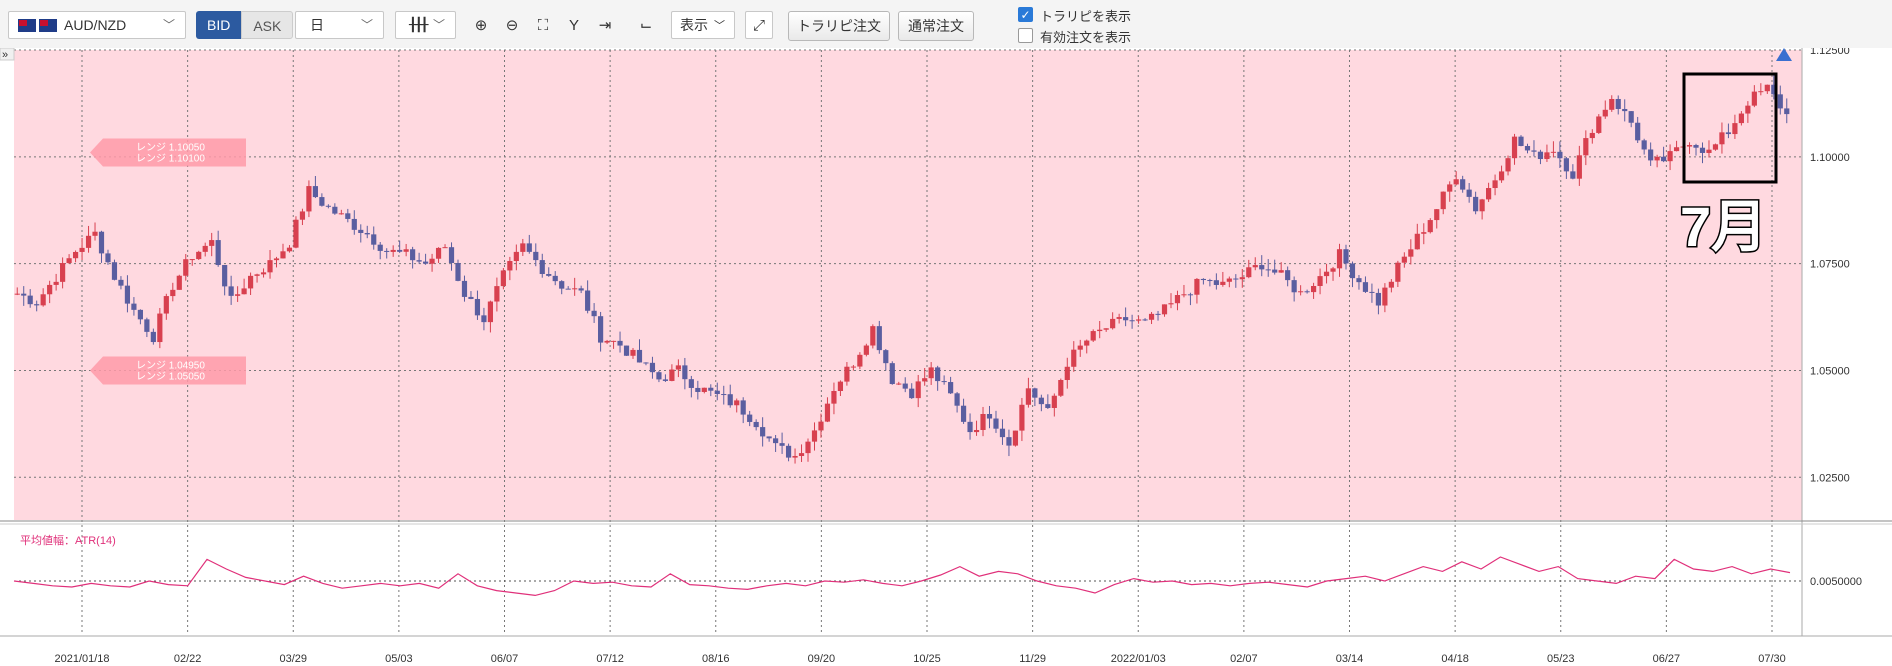 The image size is (1892, 666). I want to click on range-label-tag, so click(168, 152).